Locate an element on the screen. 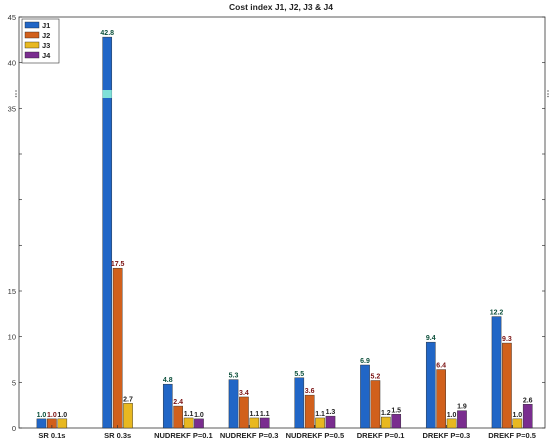 The width and height of the screenshot is (550, 446). data-label: 2.4 is located at coordinates (178, 402).